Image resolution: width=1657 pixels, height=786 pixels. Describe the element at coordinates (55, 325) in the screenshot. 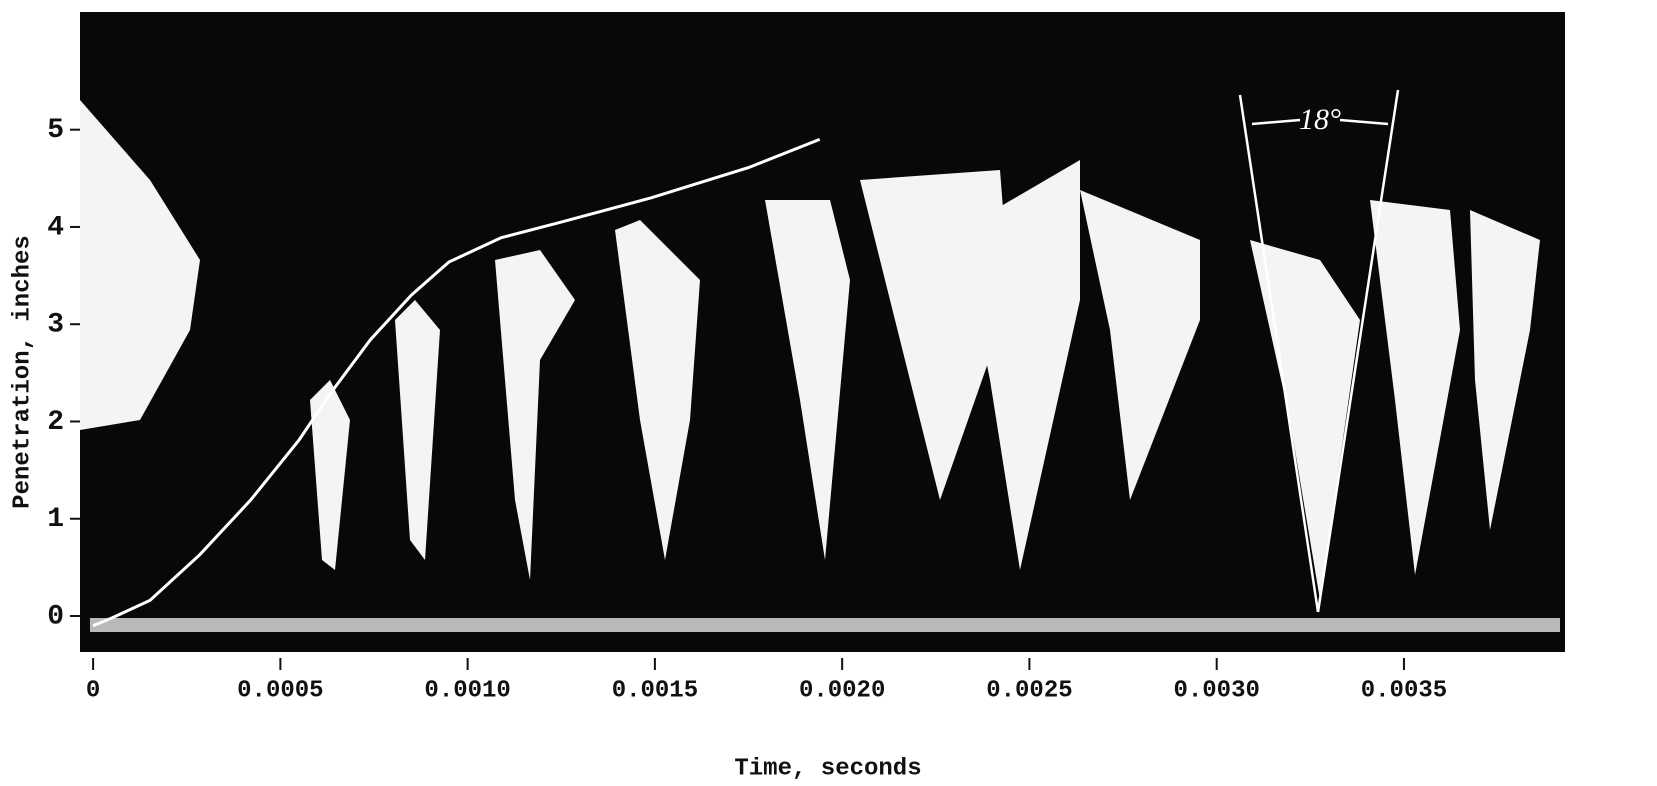

I see `y-tick-label: 3` at that location.